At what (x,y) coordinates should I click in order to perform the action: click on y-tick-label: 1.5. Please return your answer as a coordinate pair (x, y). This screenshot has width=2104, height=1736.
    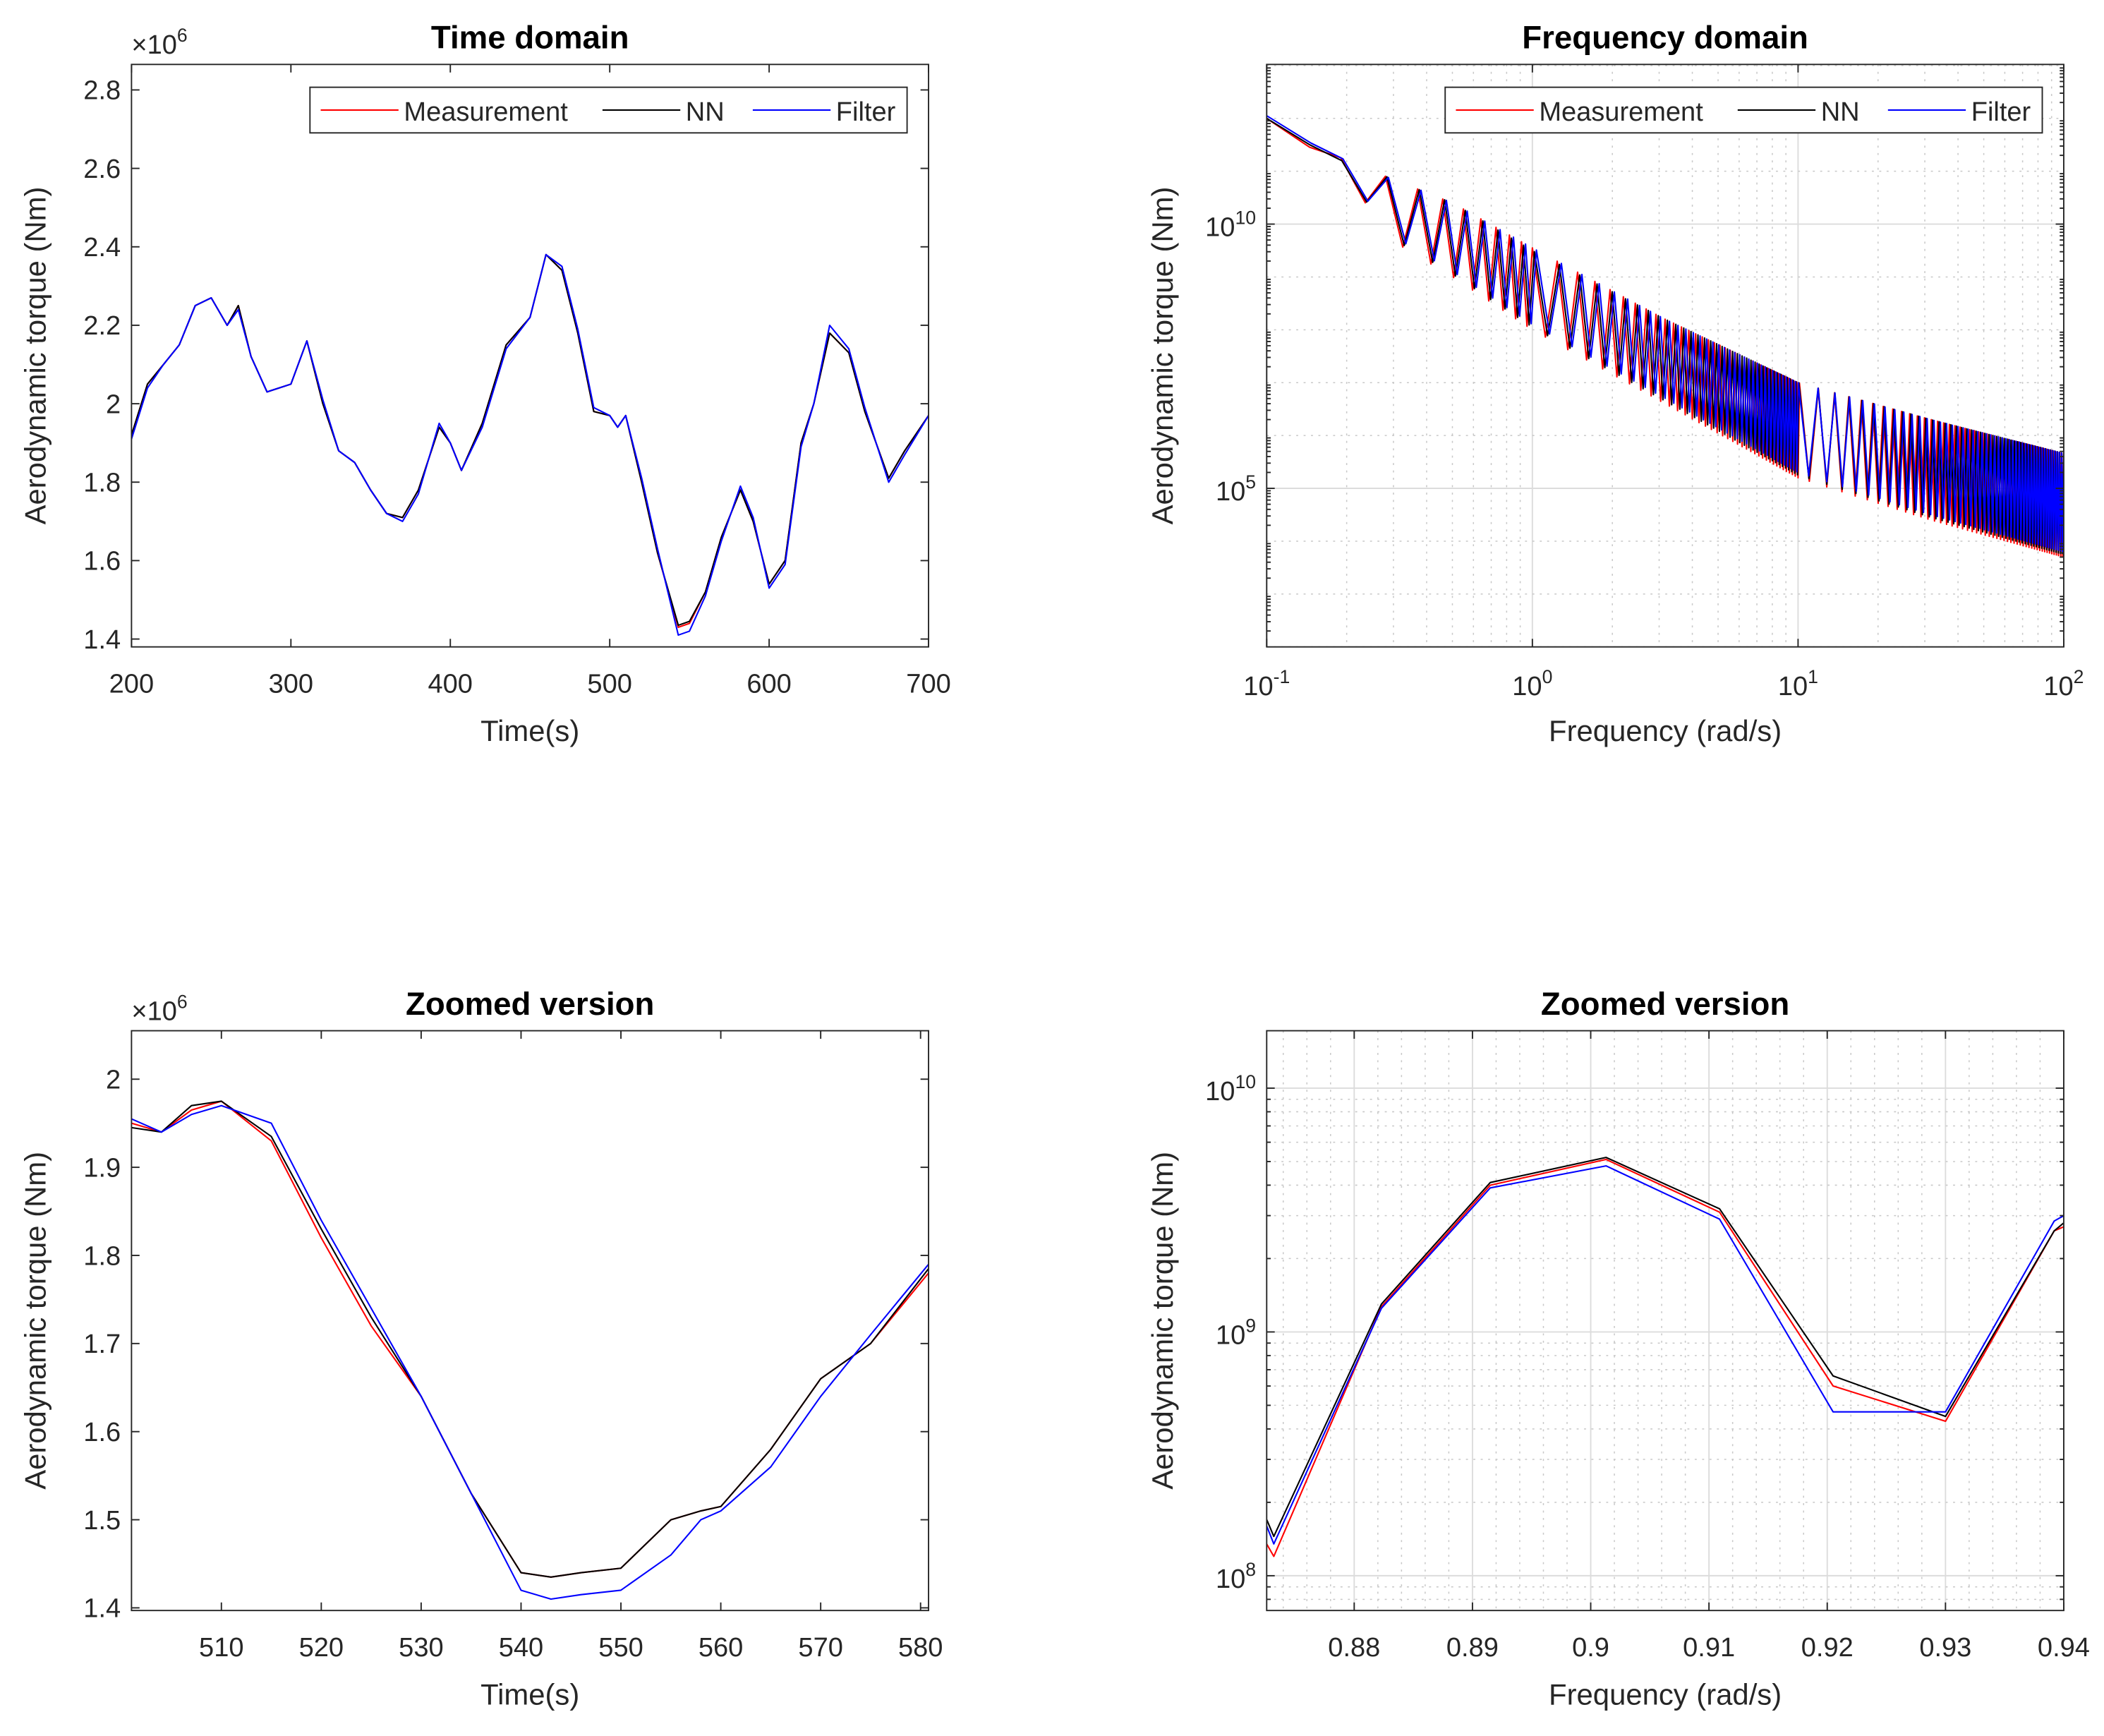
    Looking at the image, I should click on (102, 1521).